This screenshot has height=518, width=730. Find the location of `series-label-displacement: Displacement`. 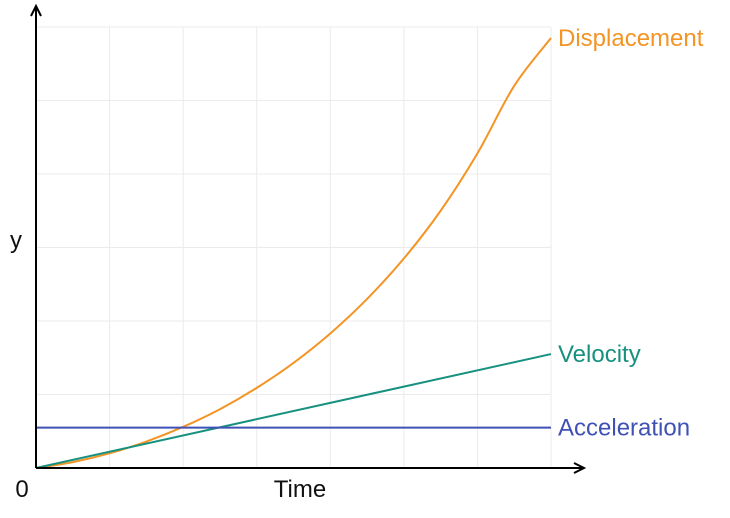

series-label-displacement: Displacement is located at coordinates (631, 38).